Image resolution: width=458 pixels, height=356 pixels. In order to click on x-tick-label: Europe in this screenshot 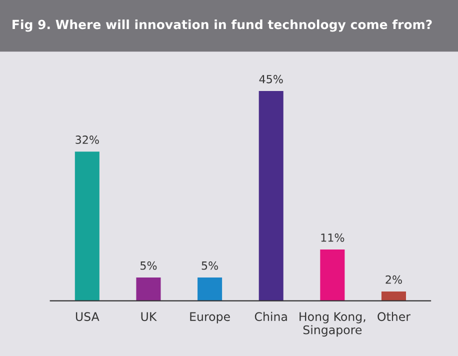, I will do `click(210, 318)`.